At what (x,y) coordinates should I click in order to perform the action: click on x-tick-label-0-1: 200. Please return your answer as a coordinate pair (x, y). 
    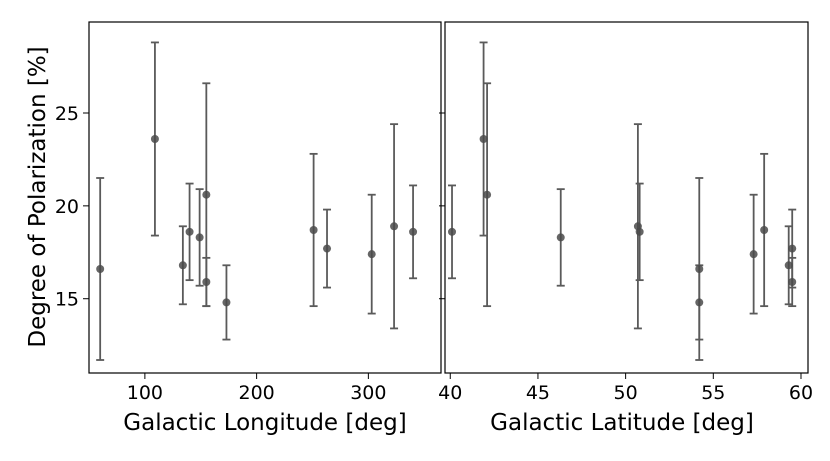
    Looking at the image, I should click on (256, 393).